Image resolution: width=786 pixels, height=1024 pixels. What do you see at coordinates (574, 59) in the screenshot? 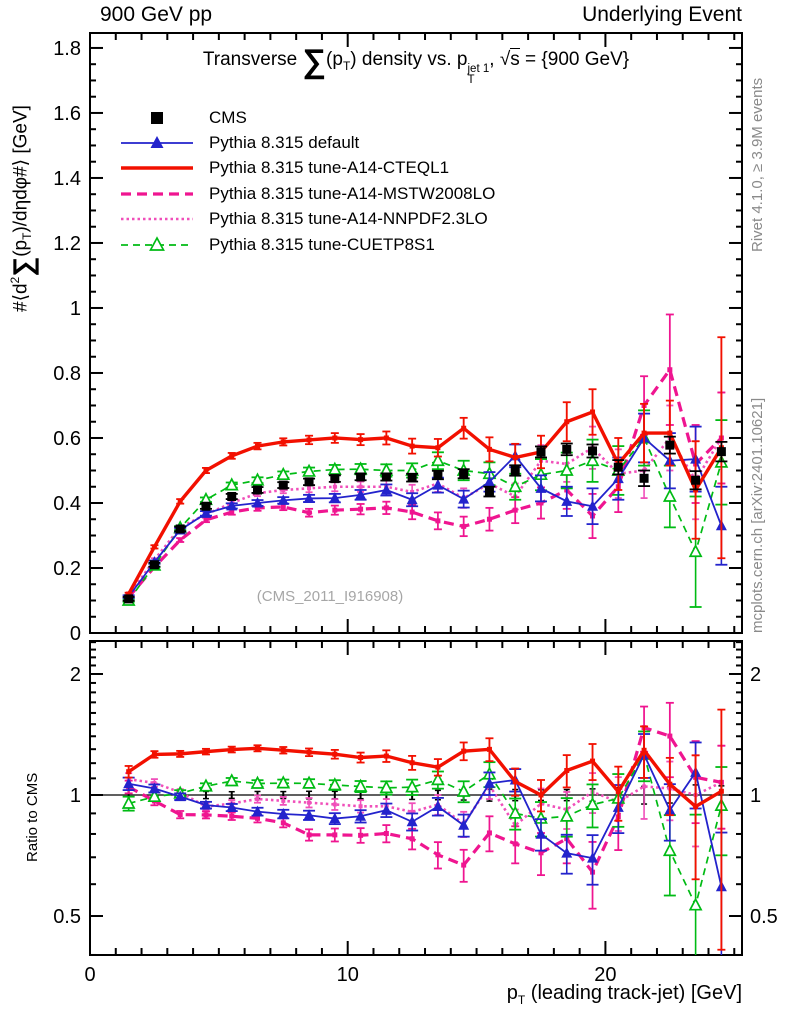
I see `title-post: = {900 GeV}` at bounding box center [574, 59].